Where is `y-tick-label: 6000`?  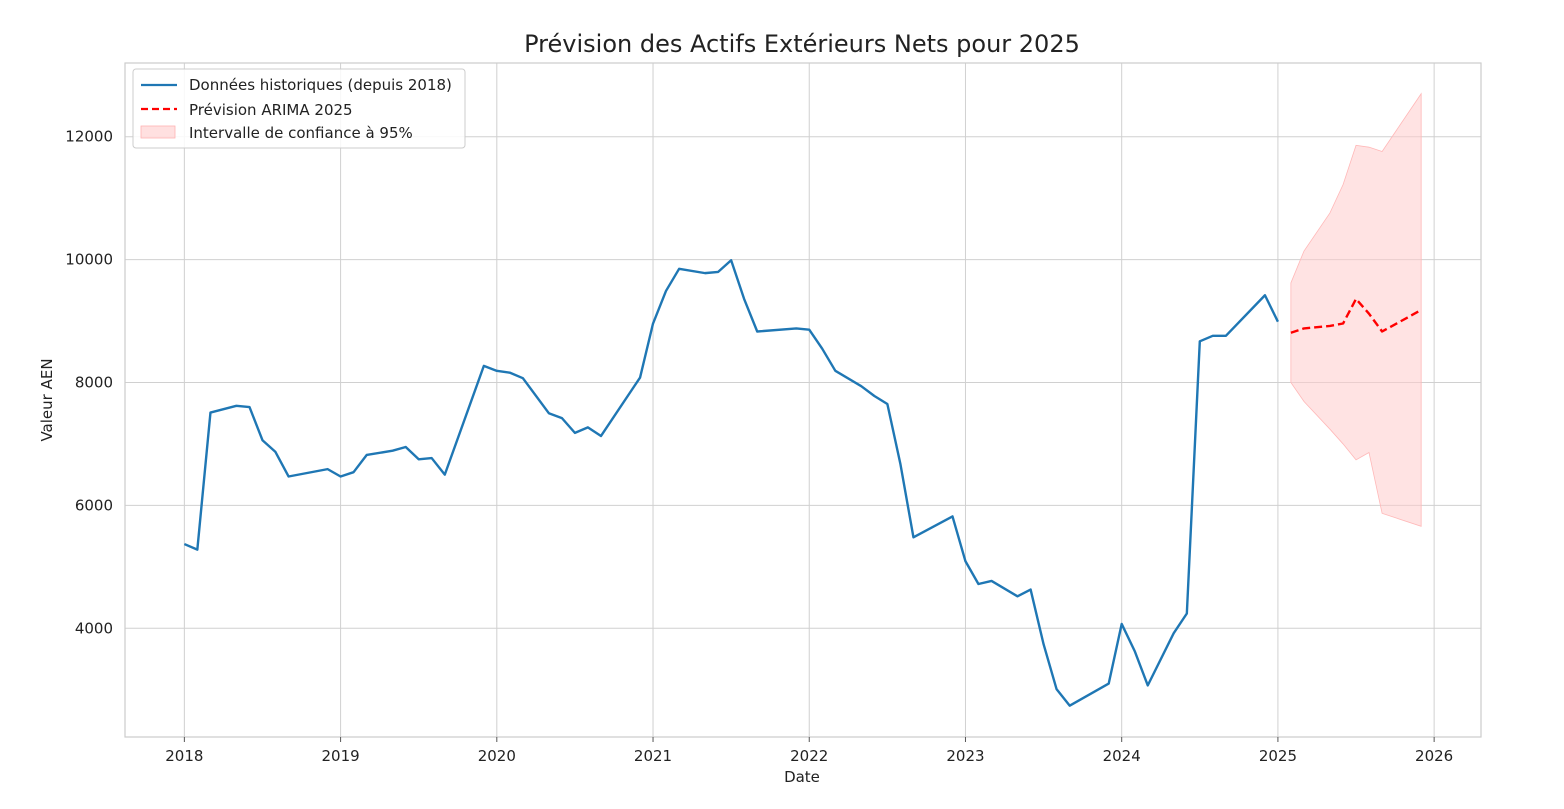 y-tick-label: 6000 is located at coordinates (94, 505).